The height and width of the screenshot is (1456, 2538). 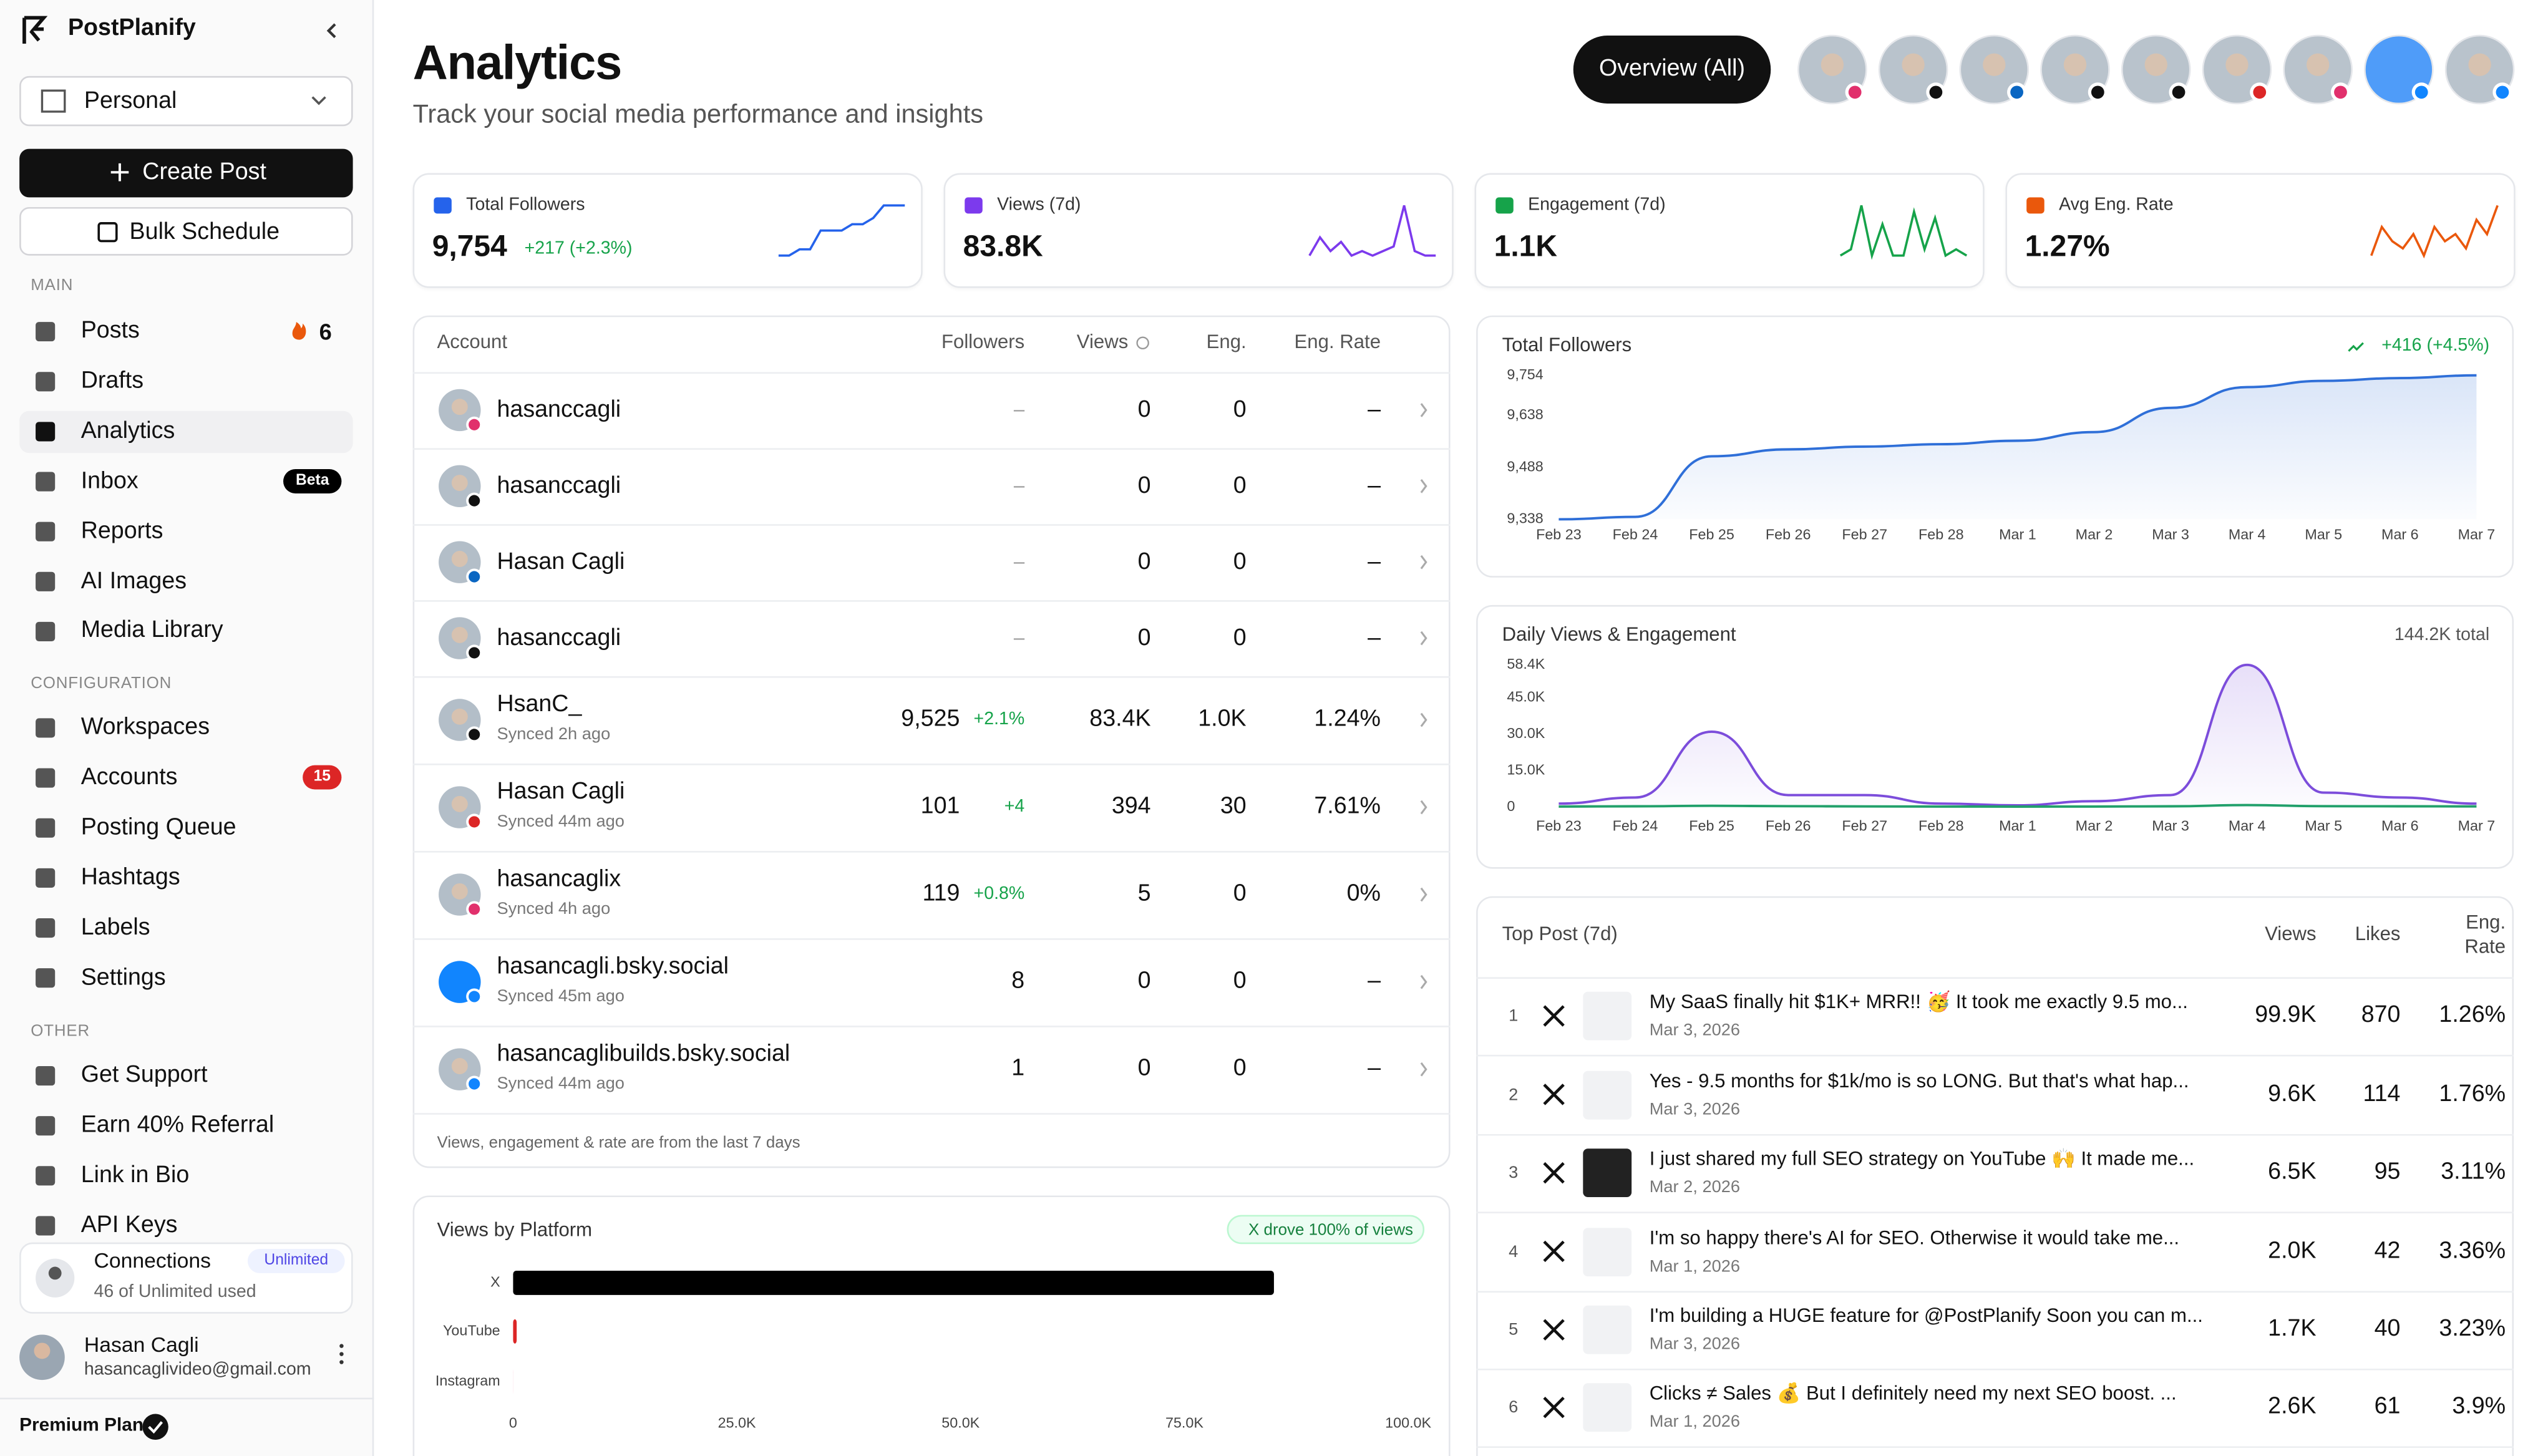 I want to click on nav-label: Analytics, so click(x=127, y=431).